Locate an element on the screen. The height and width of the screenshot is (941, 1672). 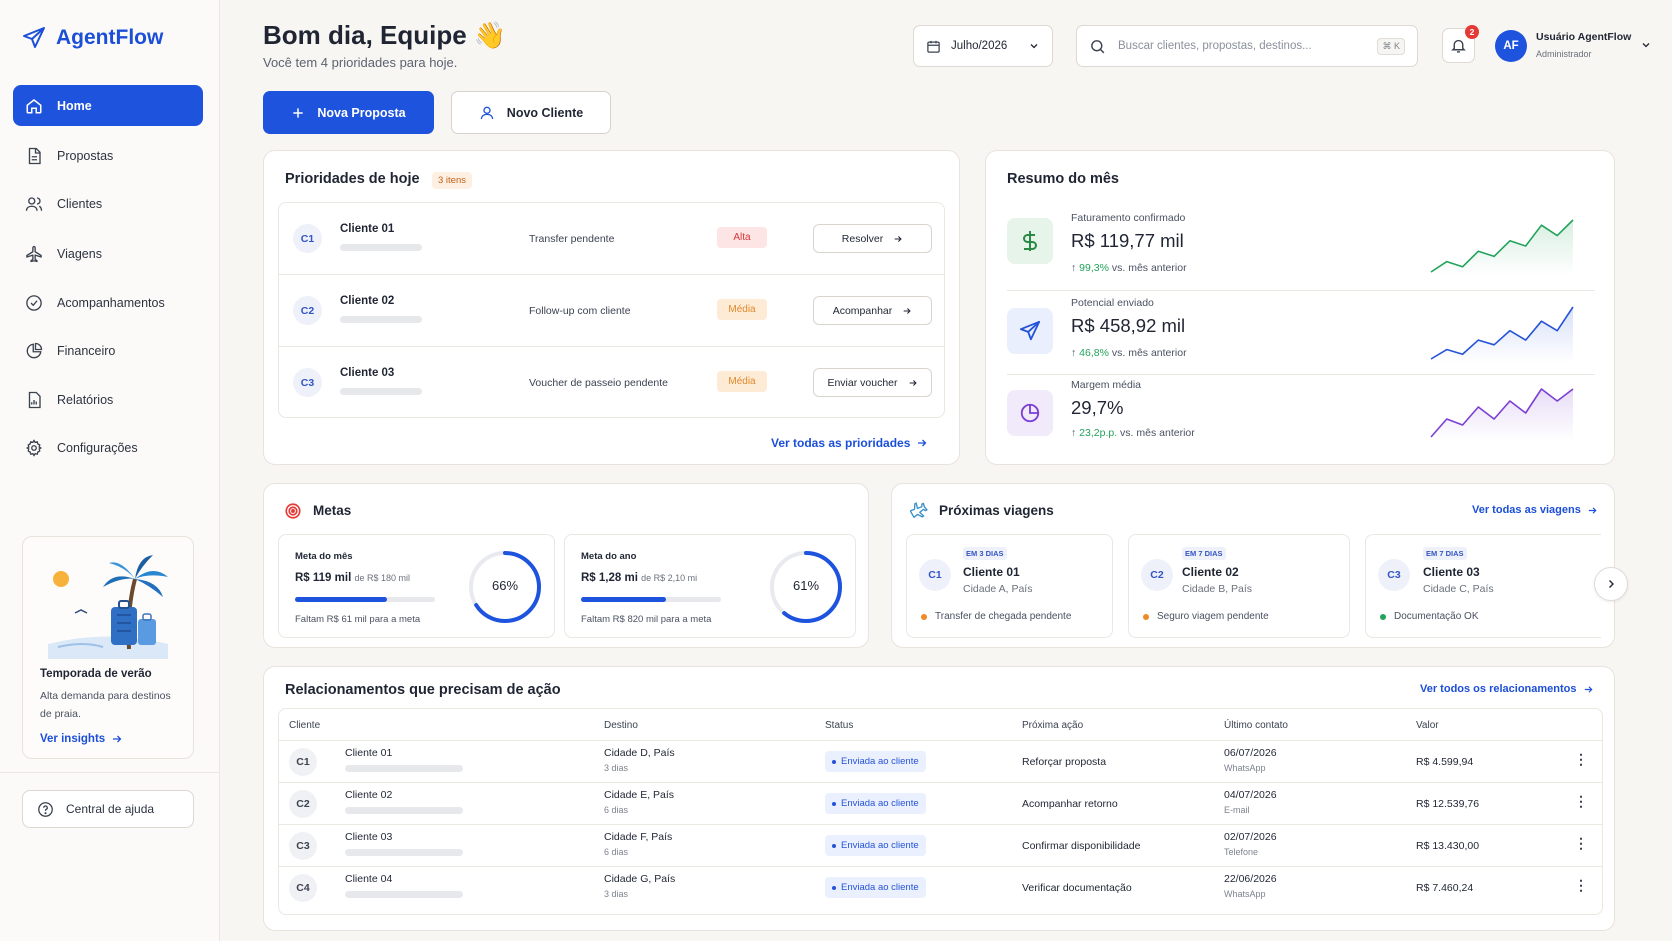
user-menu-chevron-icon is located at coordinates (1646, 45).